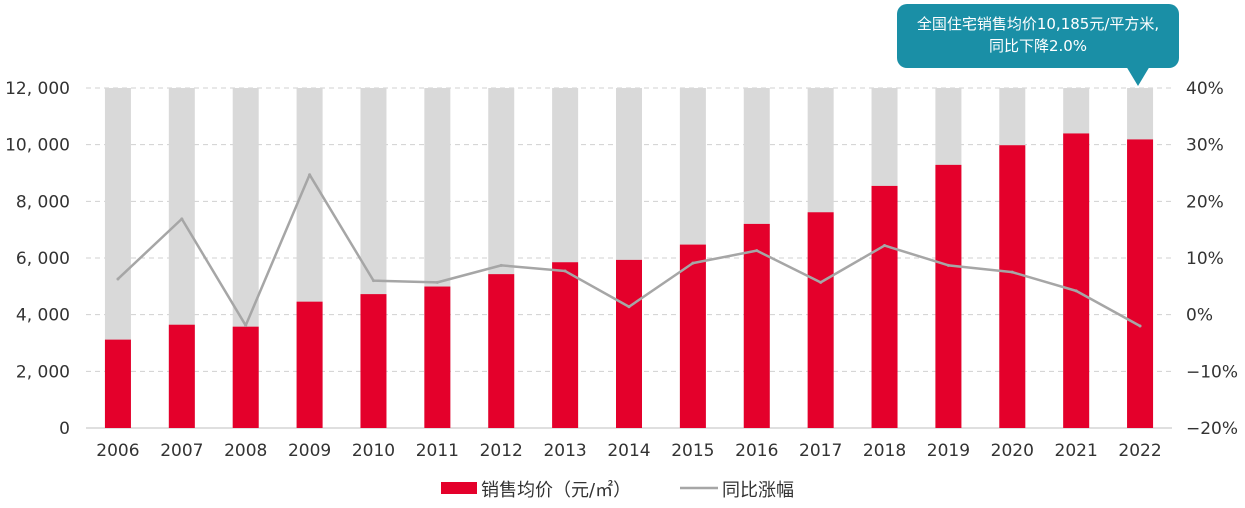  I want to click on x-tick-label: 2012, so click(501, 451).